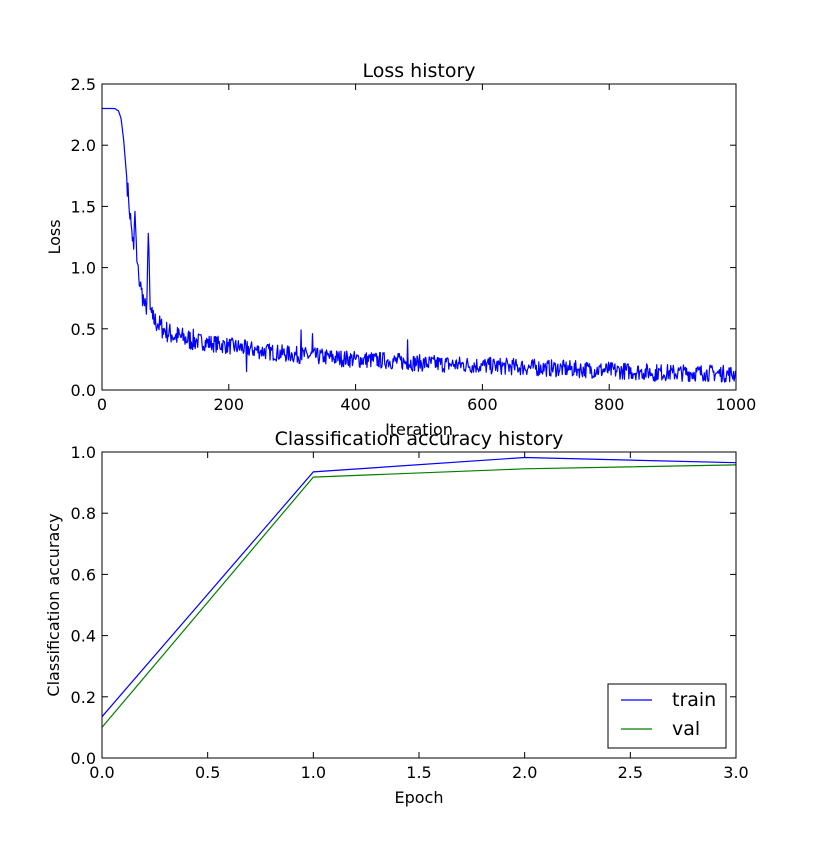 The height and width of the screenshot is (842, 818). I want to click on accuracy-y-tick-label: 0.8, so click(83, 513).